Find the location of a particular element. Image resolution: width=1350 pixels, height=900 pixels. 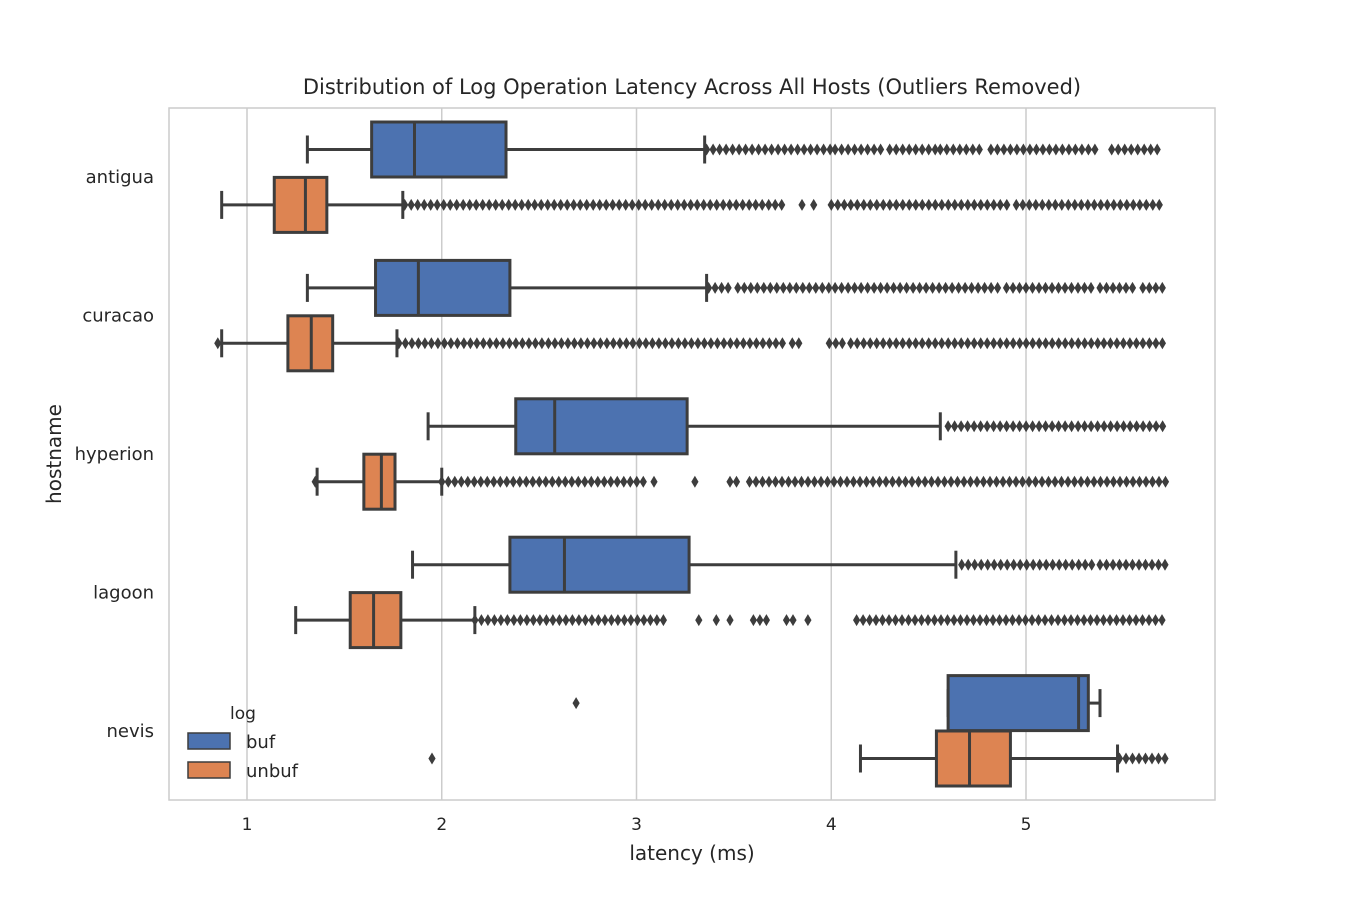

box-unbuf-curacao is located at coordinates (690, 343).